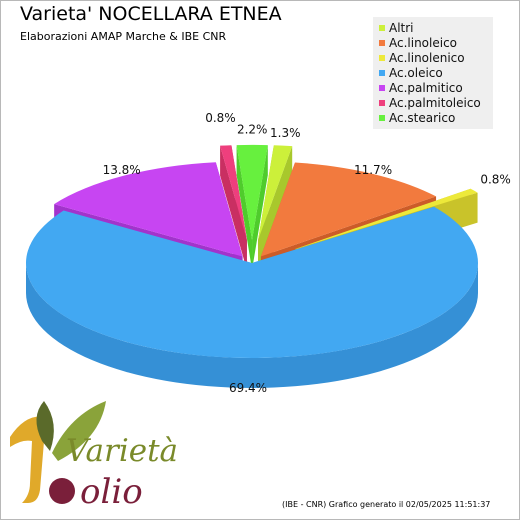 The height and width of the screenshot is (520, 520). What do you see at coordinates (111, 492) in the screenshot?
I see `logo-word-olio: olio` at bounding box center [111, 492].